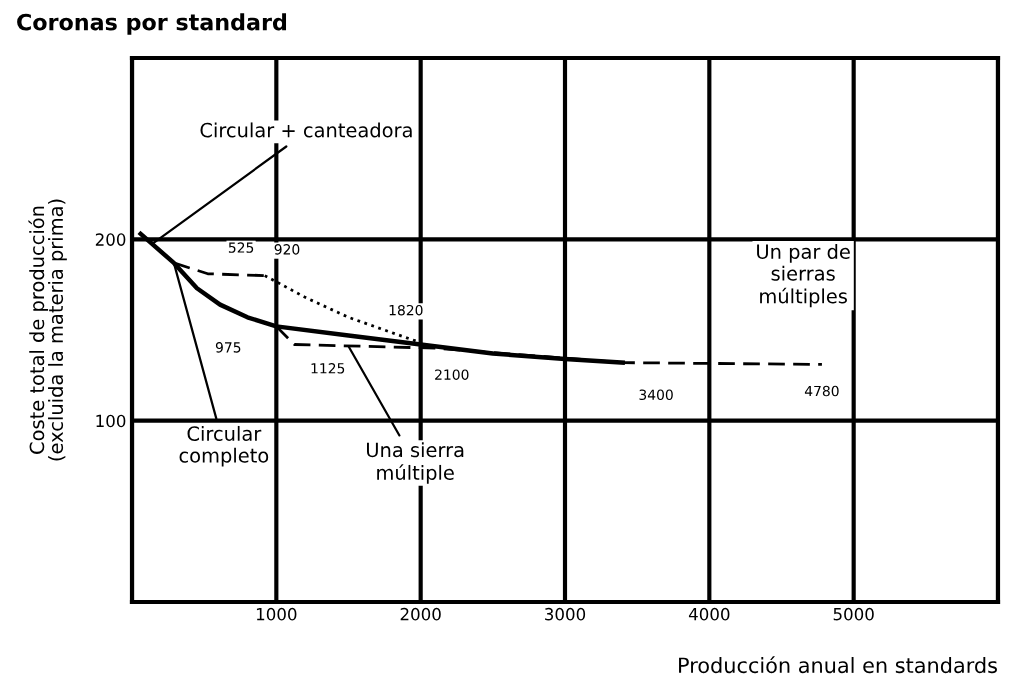 The width and height of the screenshot is (1022, 684). I want to click on annotation: Un par de sierras múltiples, so click(803, 275).